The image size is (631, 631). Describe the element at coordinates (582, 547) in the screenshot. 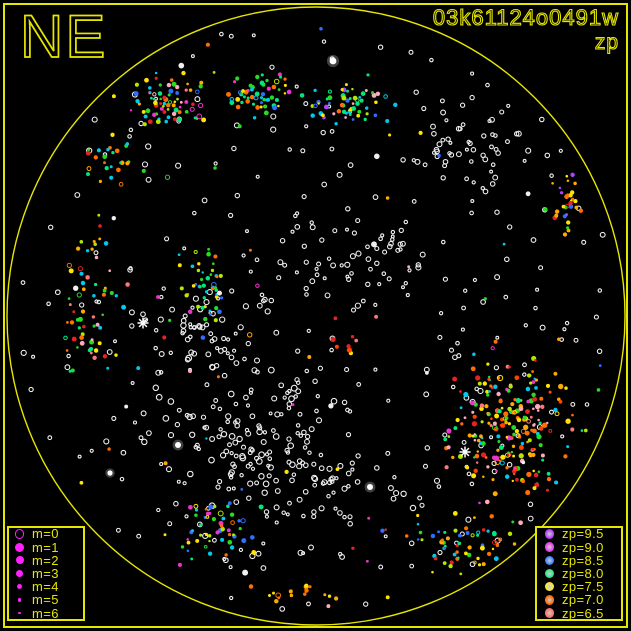

I see `legend-row: zp=9.0` at that location.